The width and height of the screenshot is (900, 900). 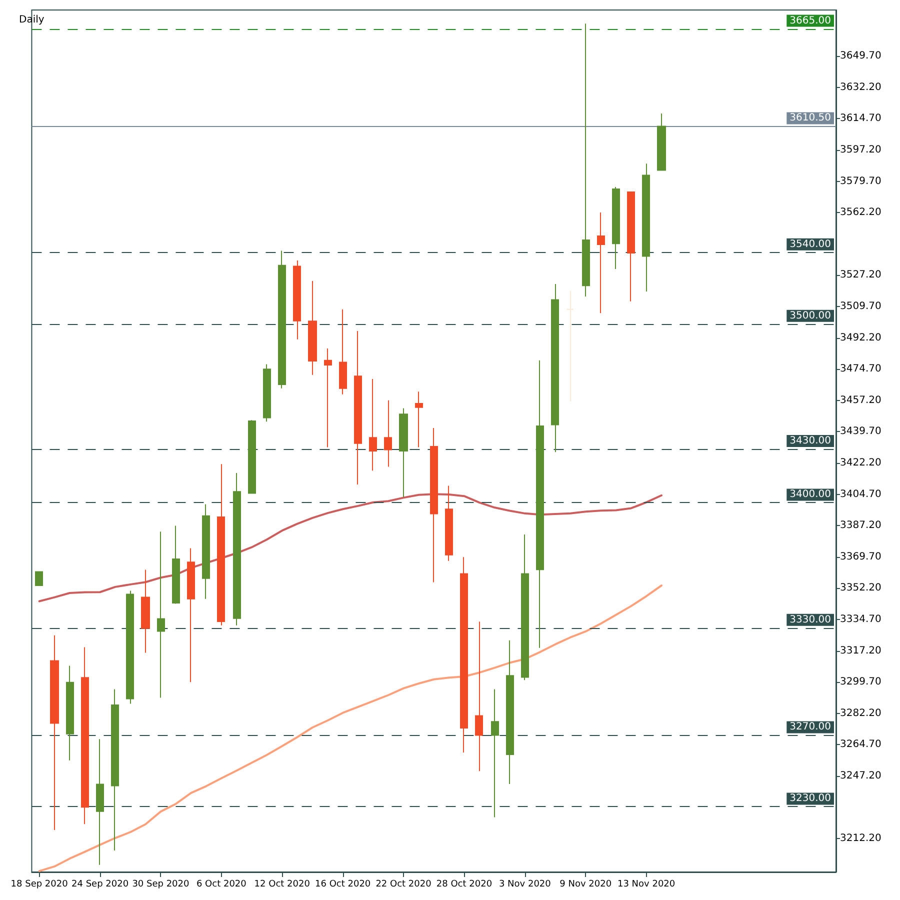 I want to click on ref-line-label: 3400.00, so click(x=810, y=494).